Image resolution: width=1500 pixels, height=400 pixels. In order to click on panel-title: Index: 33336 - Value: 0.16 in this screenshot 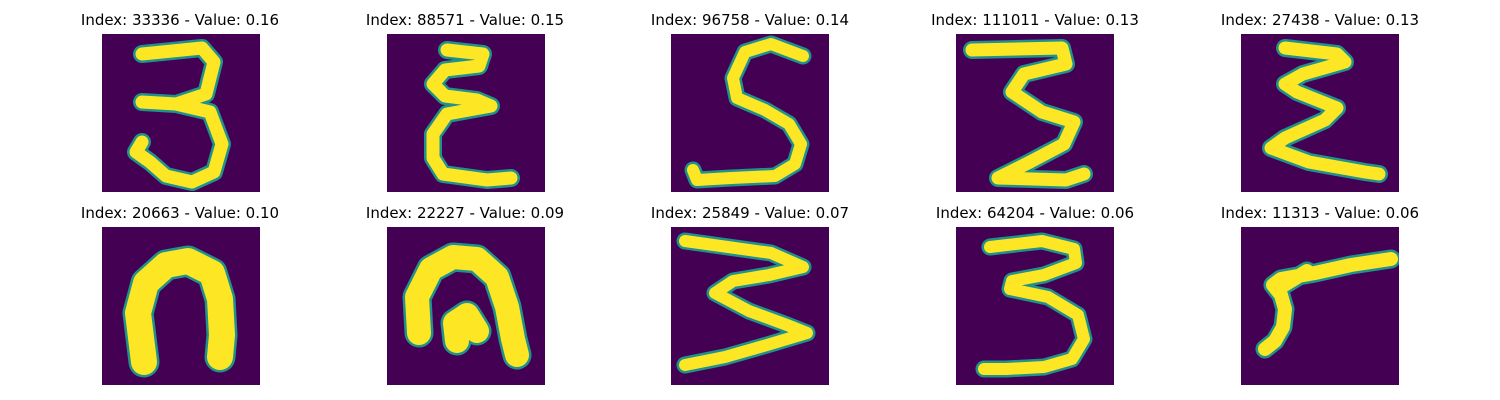, I will do `click(180, 20)`.